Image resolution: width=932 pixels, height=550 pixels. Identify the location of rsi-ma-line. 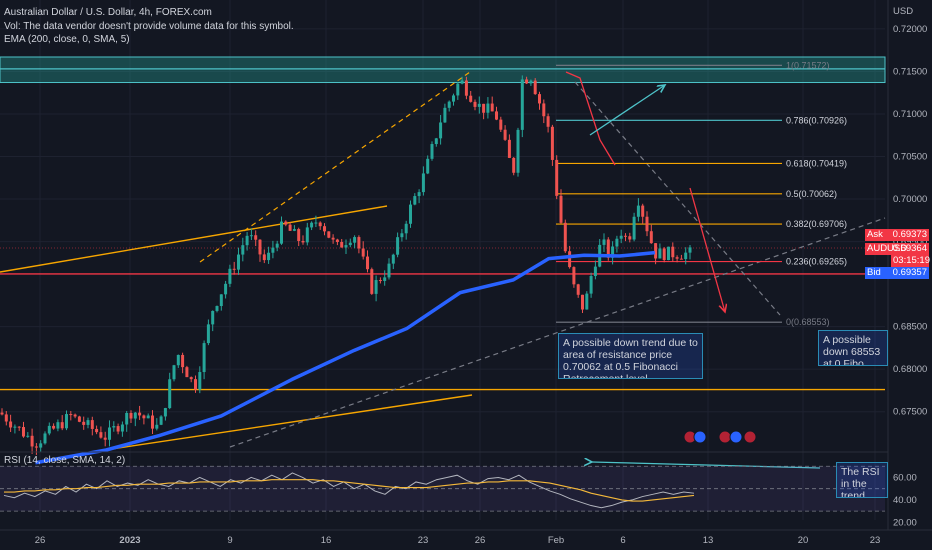
(349, 490).